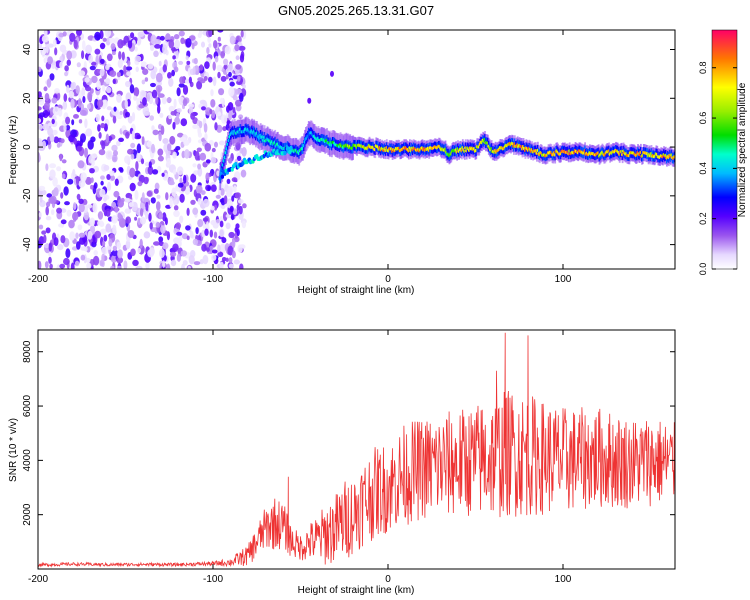  Describe the element at coordinates (703, 118) in the screenshot. I see `colorbar-tick-label: 0.6` at that location.